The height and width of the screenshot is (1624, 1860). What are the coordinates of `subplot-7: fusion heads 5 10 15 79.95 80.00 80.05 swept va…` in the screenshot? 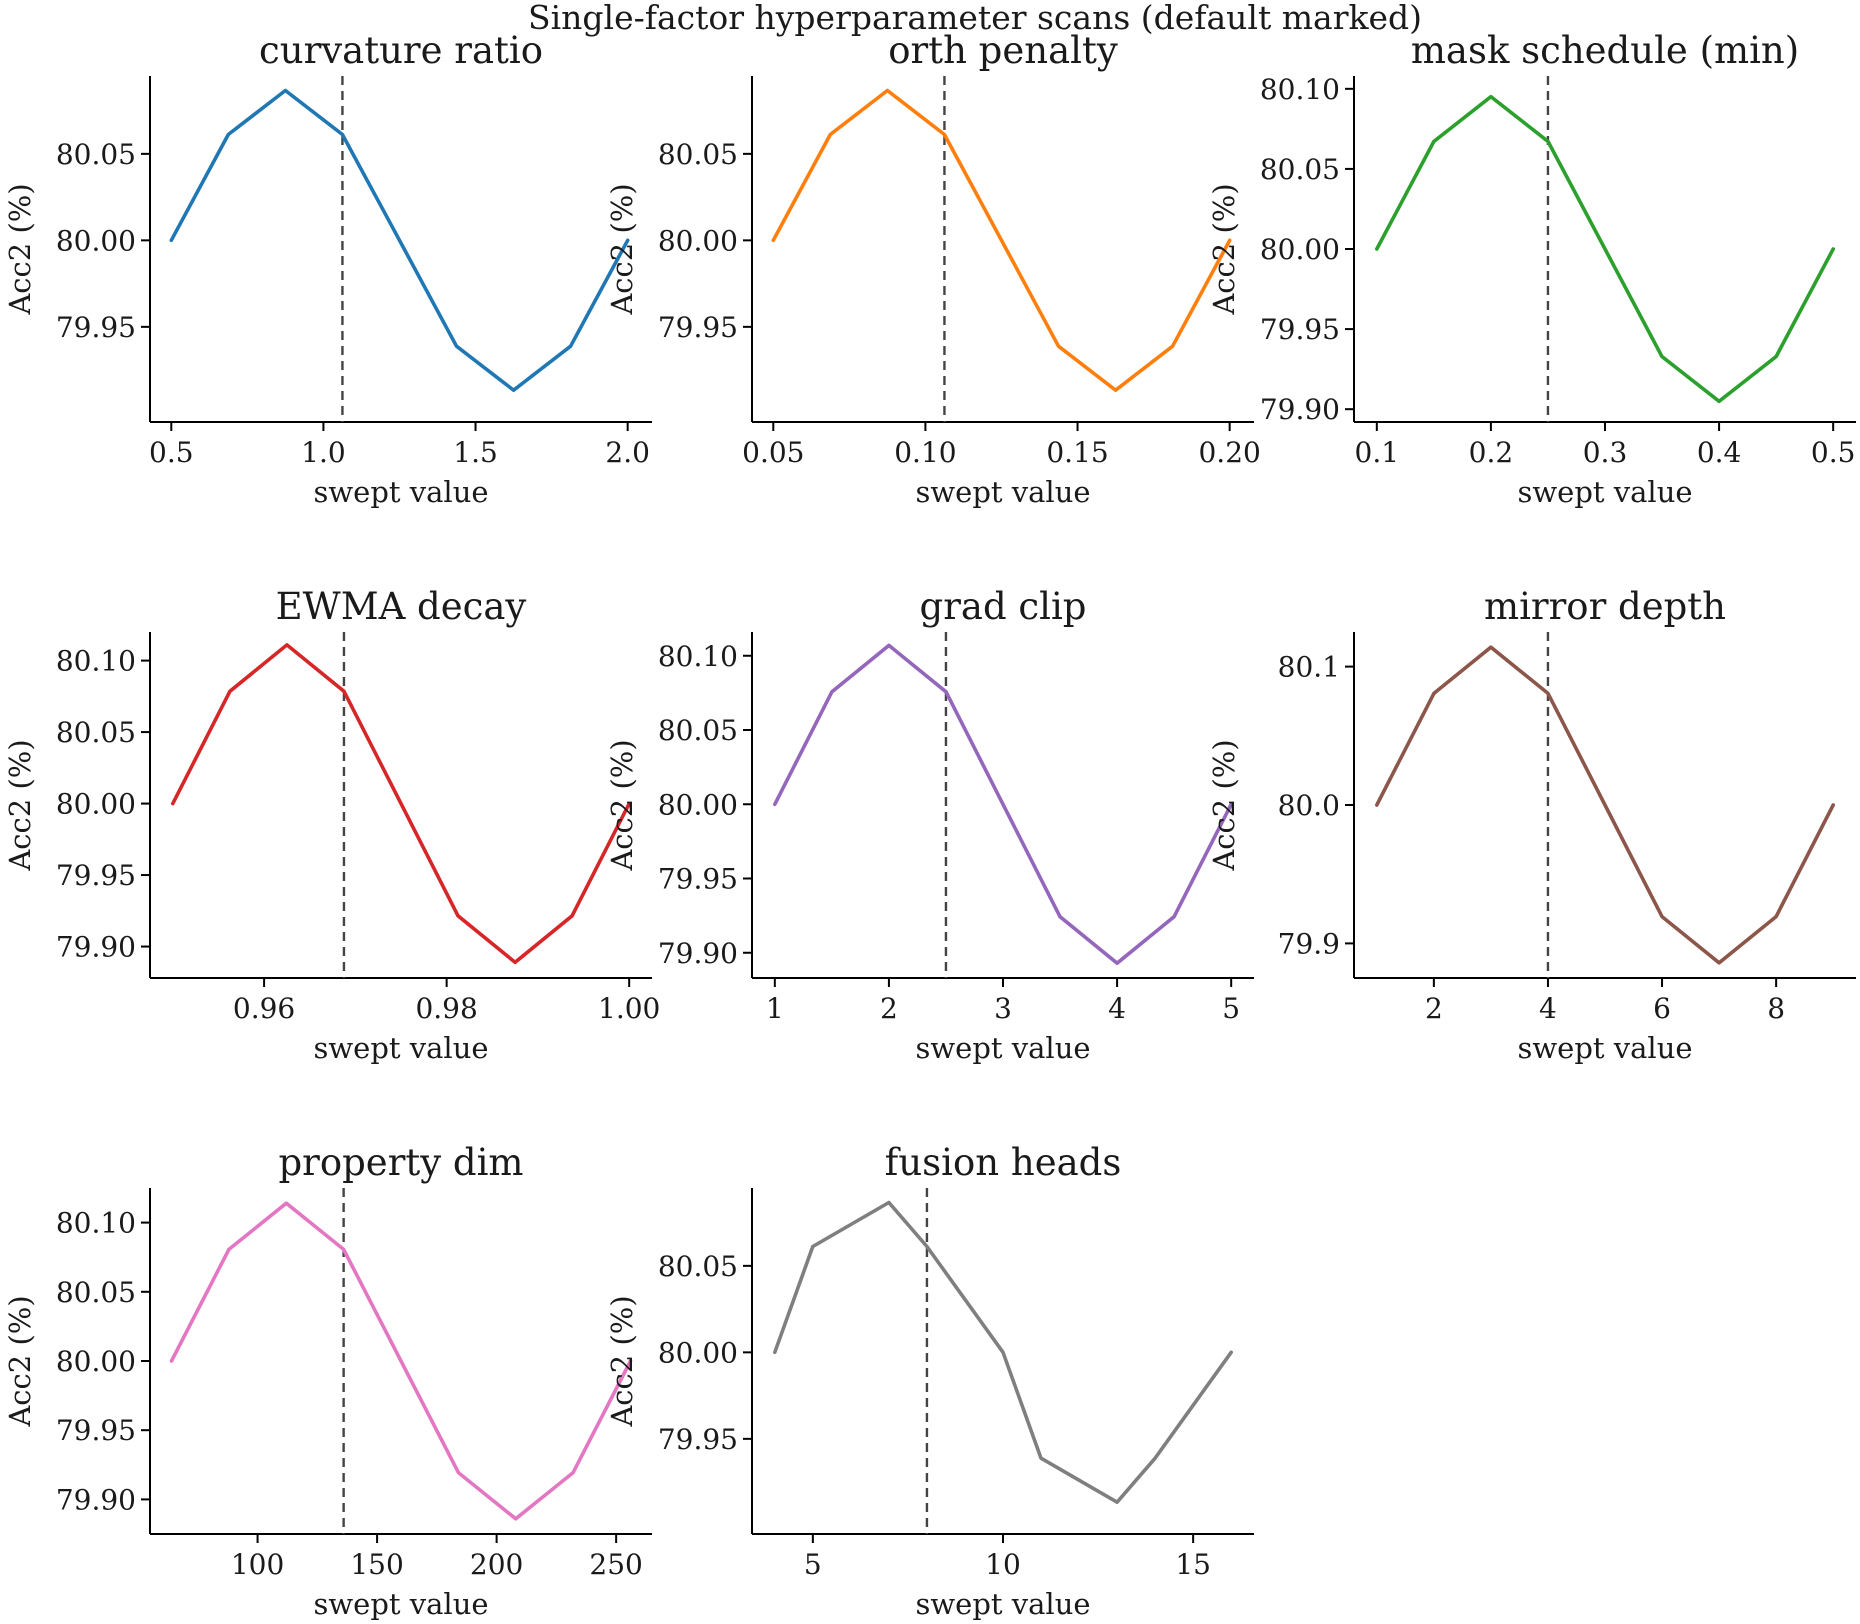 It's located at (929, 1381).